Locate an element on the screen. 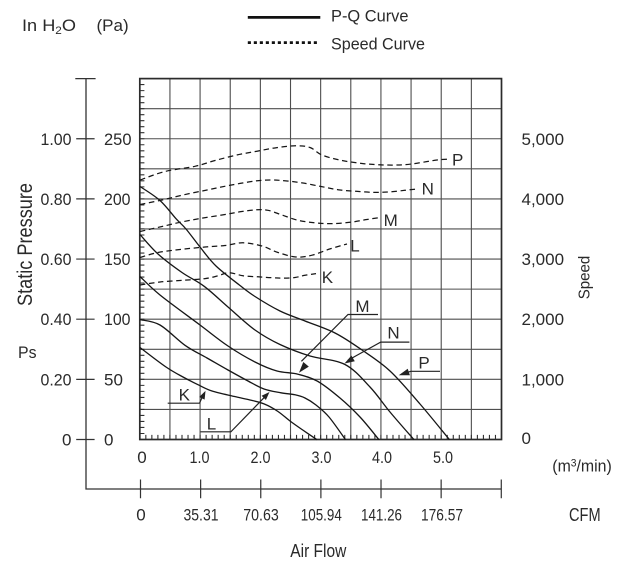 The image size is (623, 566). svg-text: Speed Curve is located at coordinates (378, 44).